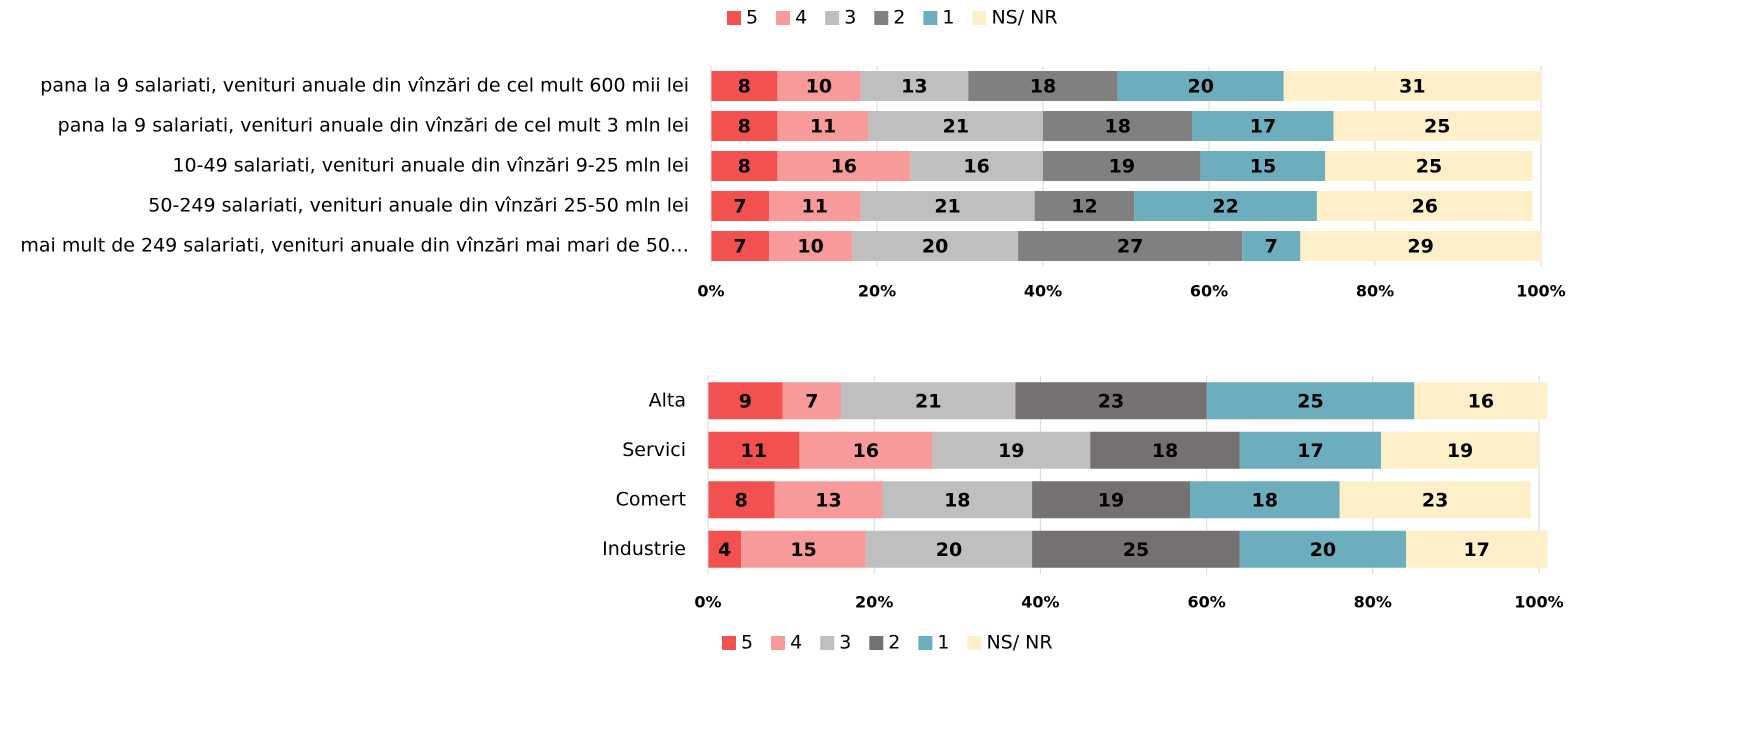 The width and height of the screenshot is (1764, 736). I want to click on value-label: 15, so click(803, 550).